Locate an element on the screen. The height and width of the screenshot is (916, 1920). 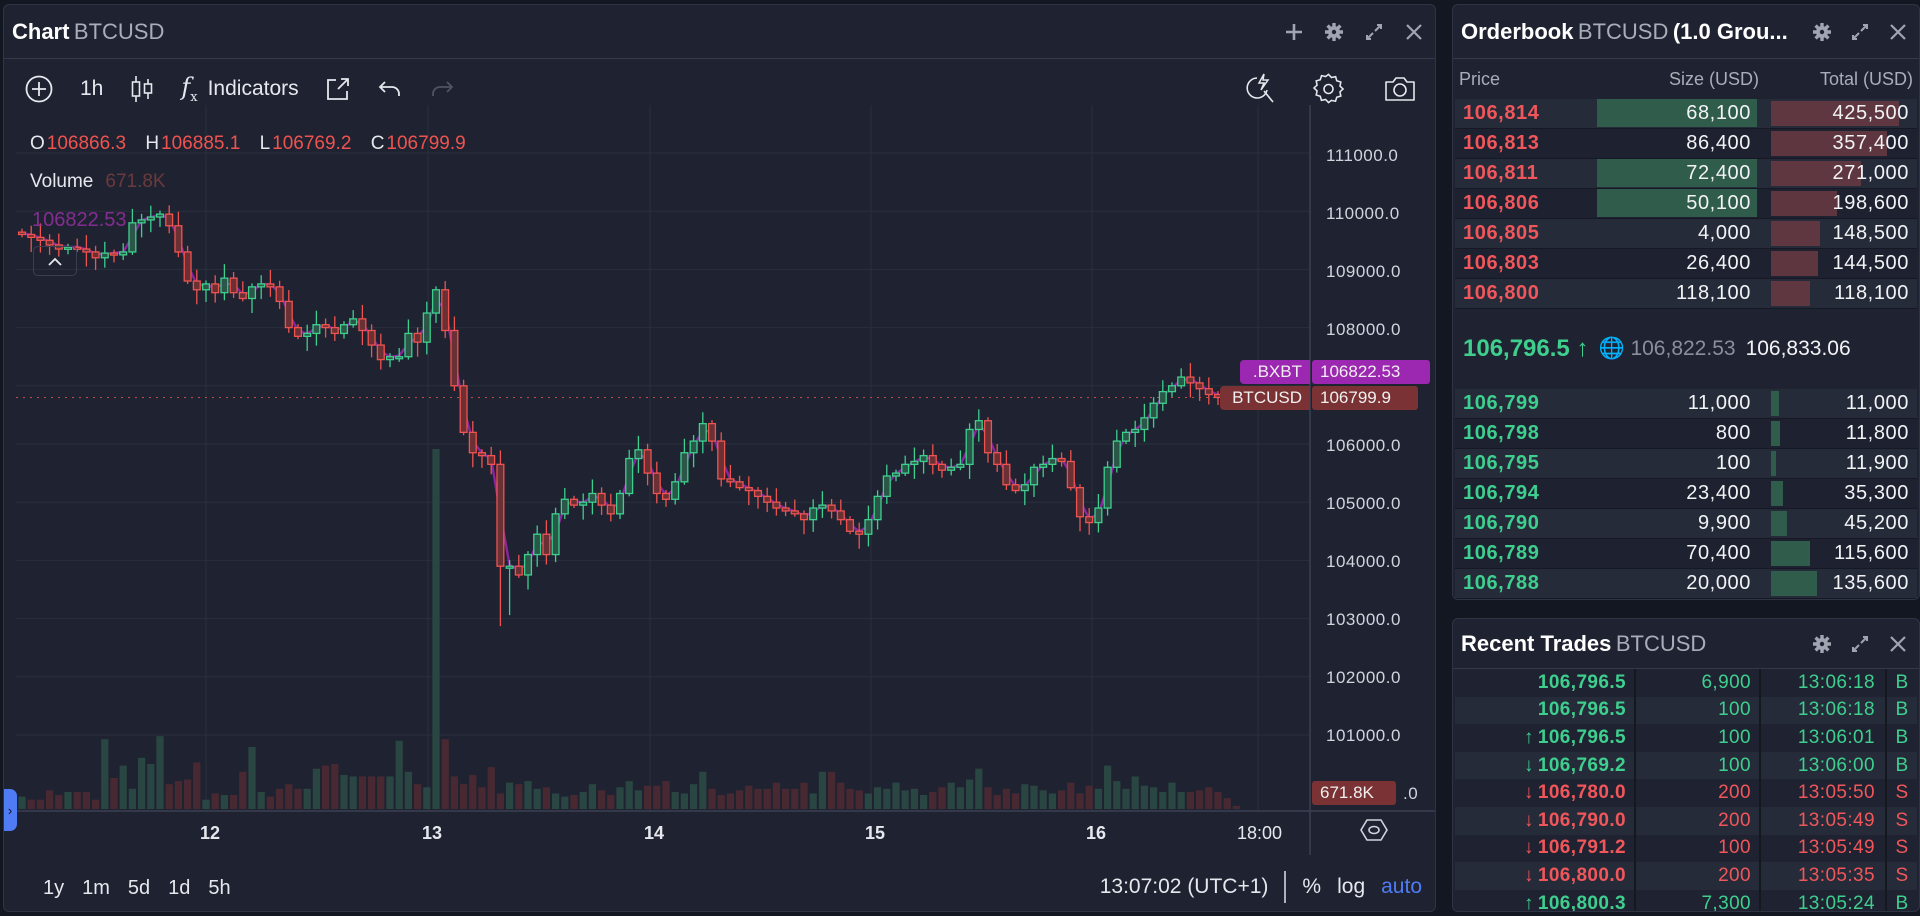
quick-search-icon is located at coordinates (1260, 89).